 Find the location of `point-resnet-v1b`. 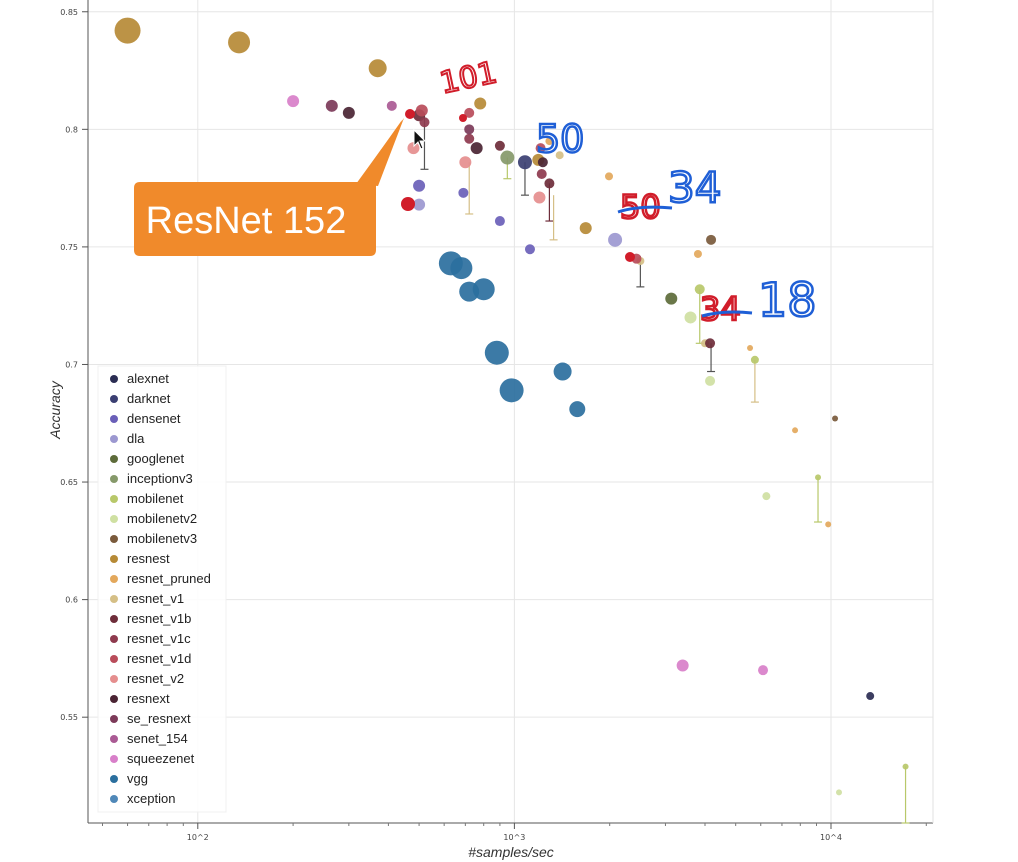

point-resnet-v1b is located at coordinates (499, 145).